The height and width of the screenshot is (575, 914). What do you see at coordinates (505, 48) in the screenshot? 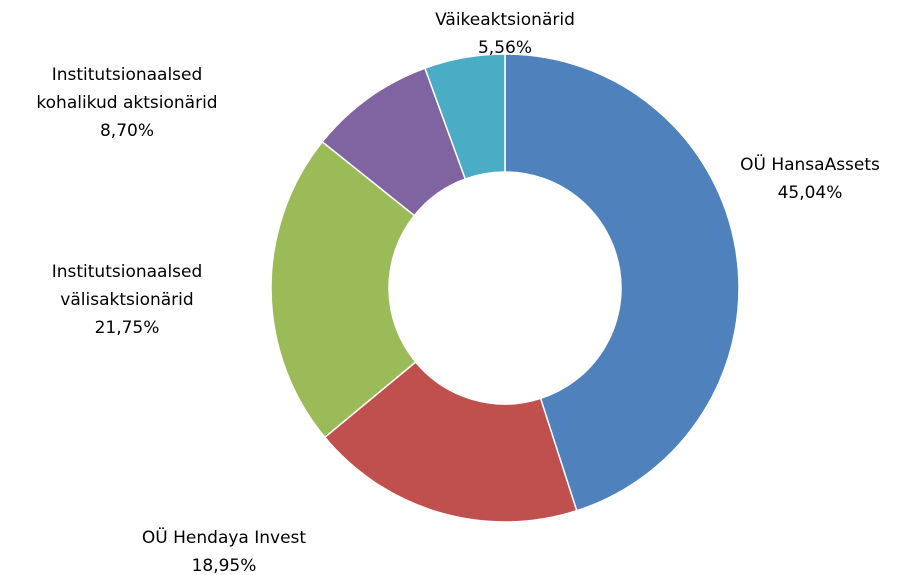
I see `slice-value-label: 5,56%` at bounding box center [505, 48].